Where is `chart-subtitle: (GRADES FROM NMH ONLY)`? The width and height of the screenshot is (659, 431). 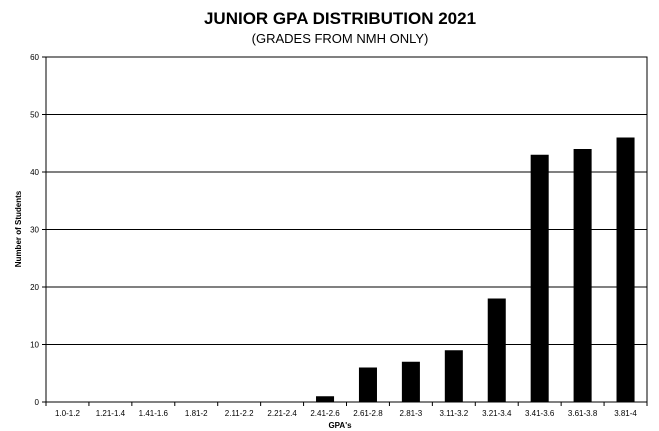
chart-subtitle: (GRADES FROM NMH ONLY) is located at coordinates (340, 38).